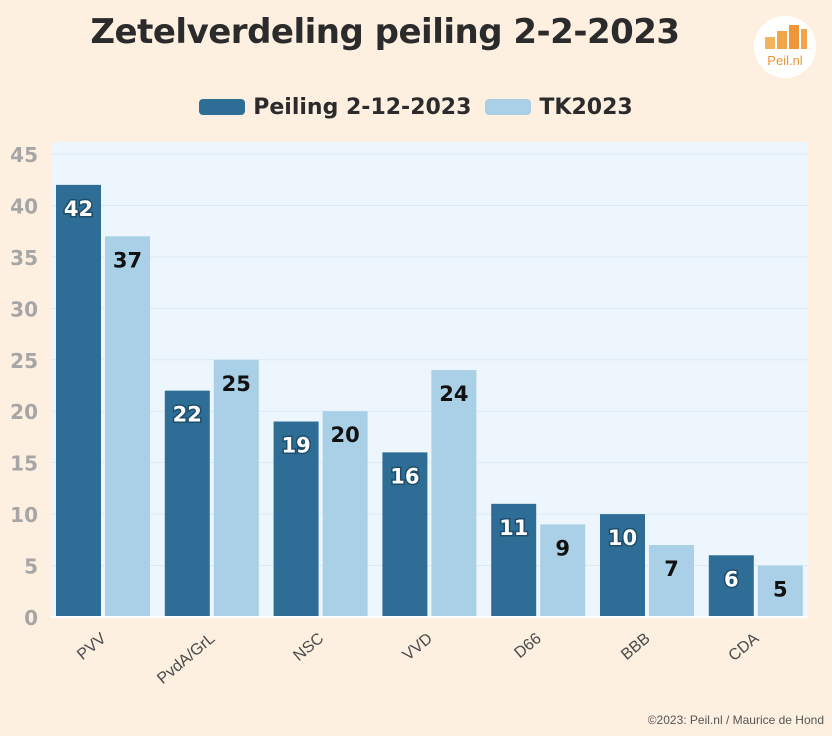 This screenshot has width=832, height=736. What do you see at coordinates (735, 720) in the screenshot?
I see `credit-text: ©2023: Peil.nl / Maurice de Hond` at bounding box center [735, 720].